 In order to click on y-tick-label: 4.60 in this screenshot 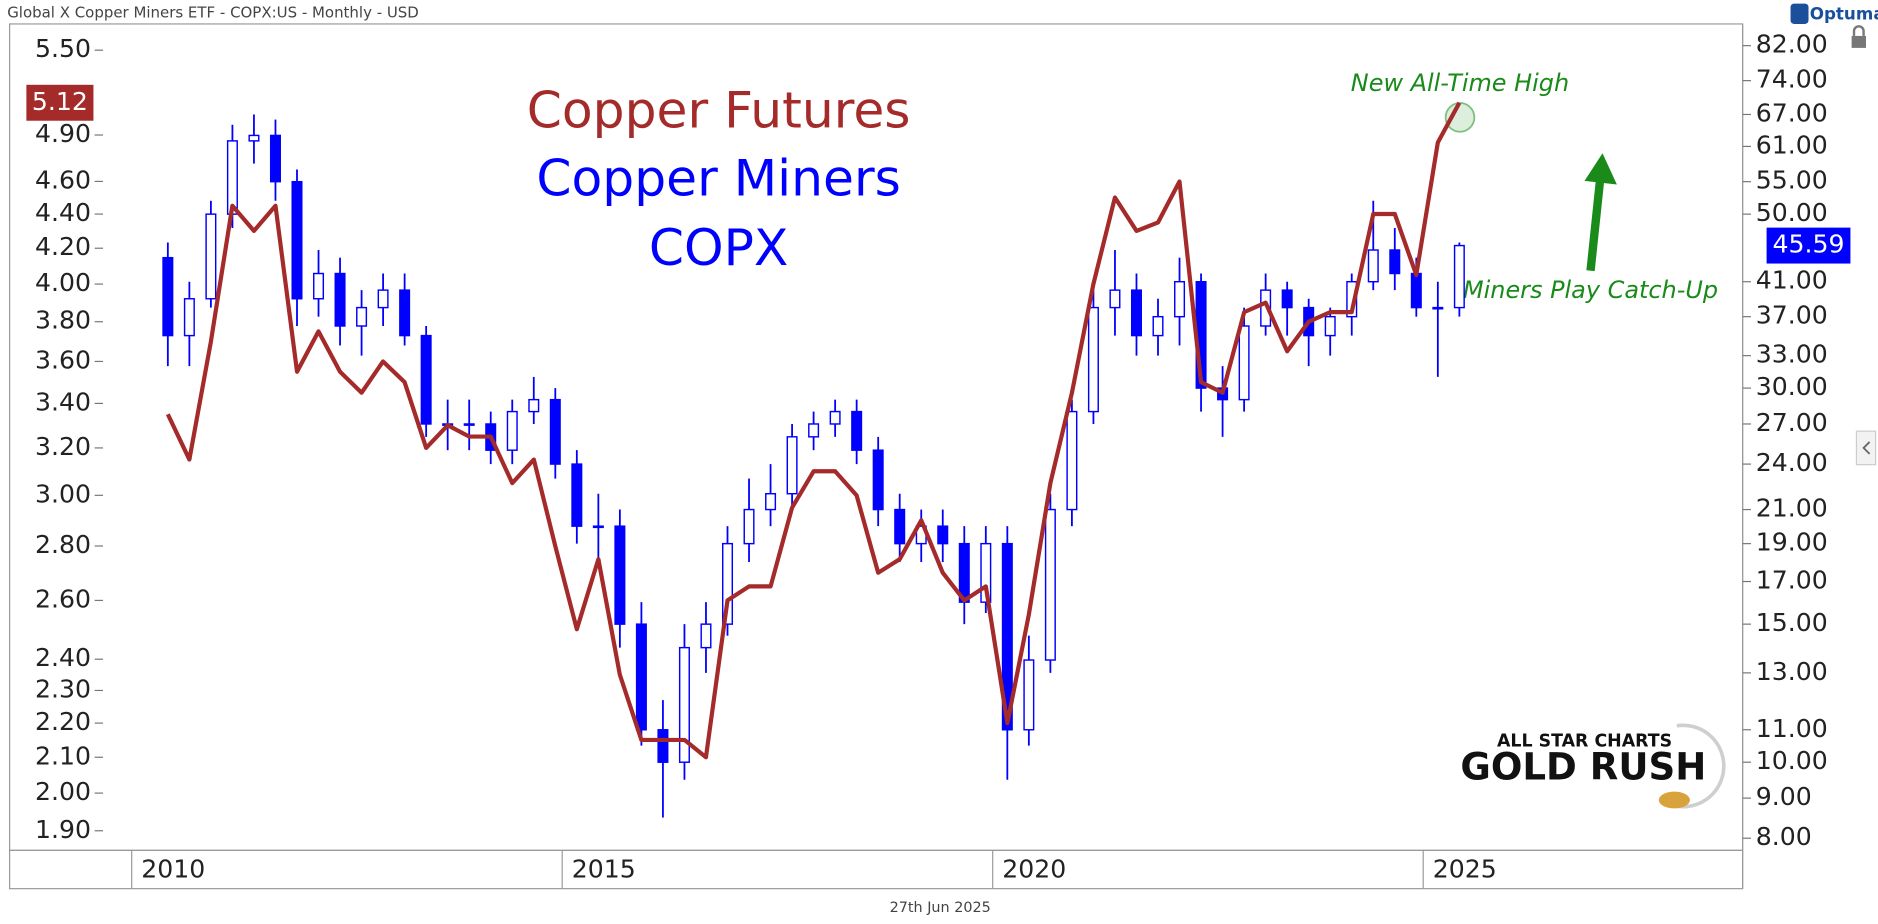, I will do `click(63, 179)`.